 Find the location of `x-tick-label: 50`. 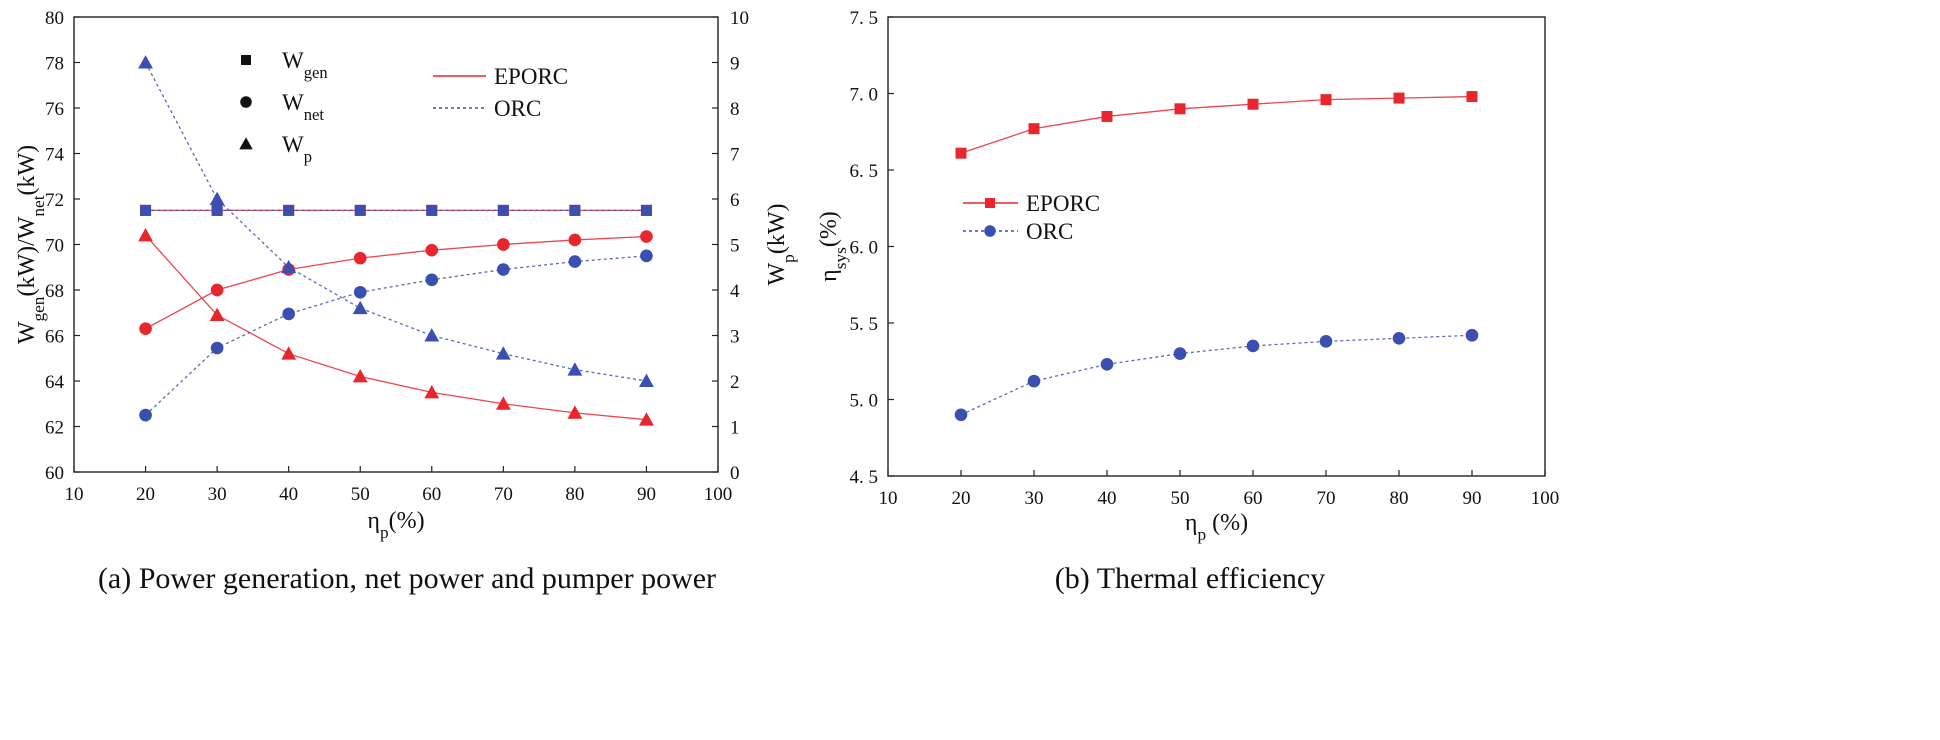

x-tick-label: 50 is located at coordinates (360, 494).